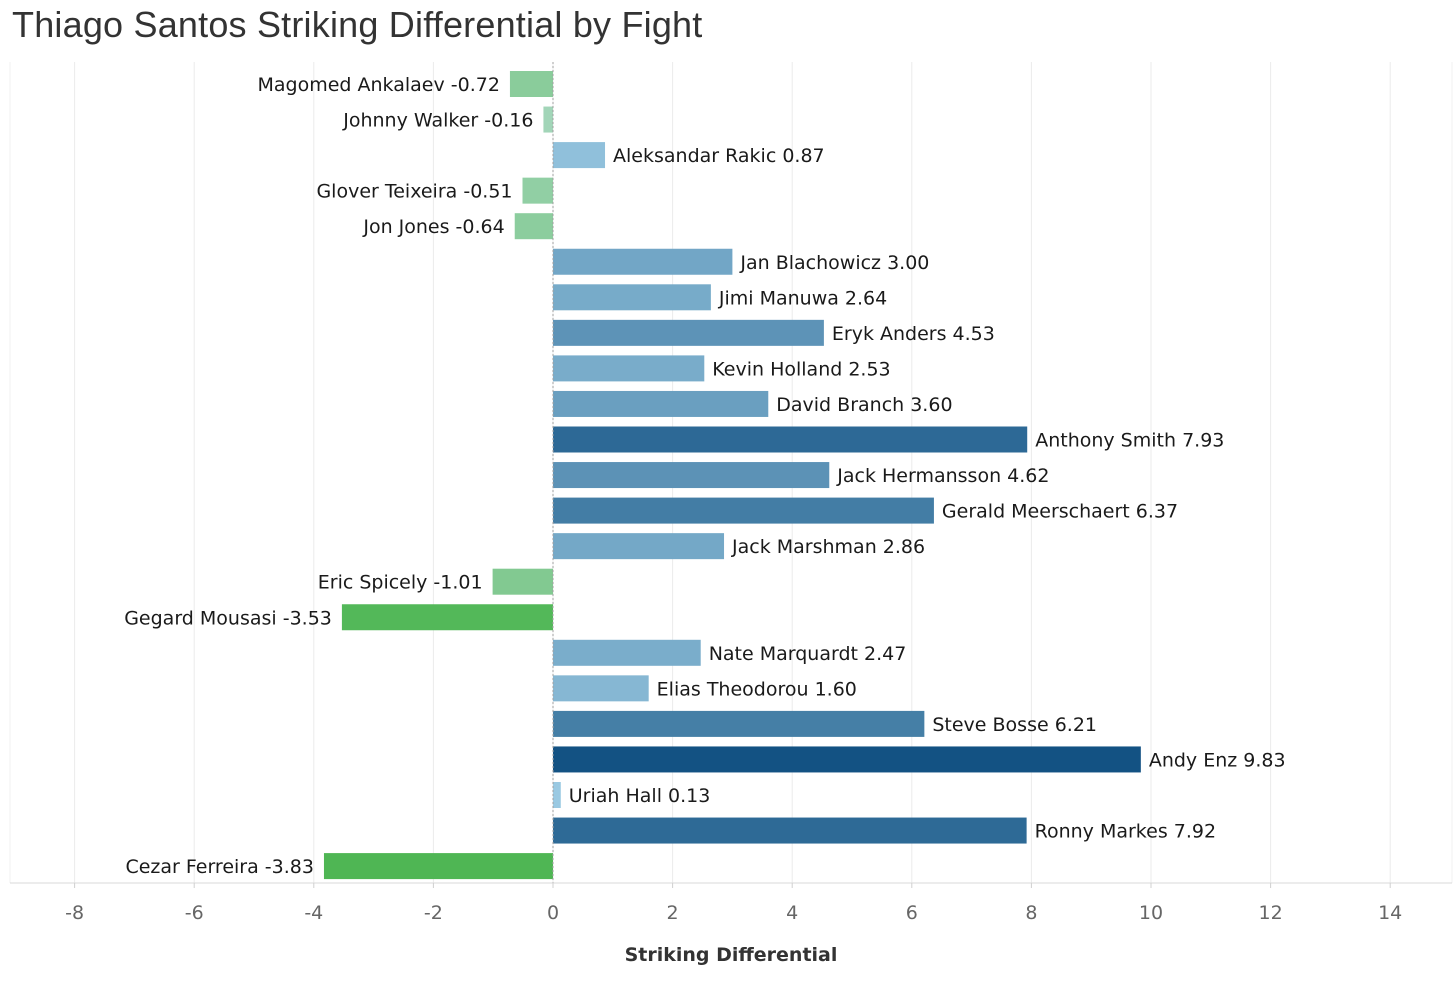 The width and height of the screenshot is (1456, 983). I want to click on bar-label: Ronny Markes 7.92, so click(1125, 832).